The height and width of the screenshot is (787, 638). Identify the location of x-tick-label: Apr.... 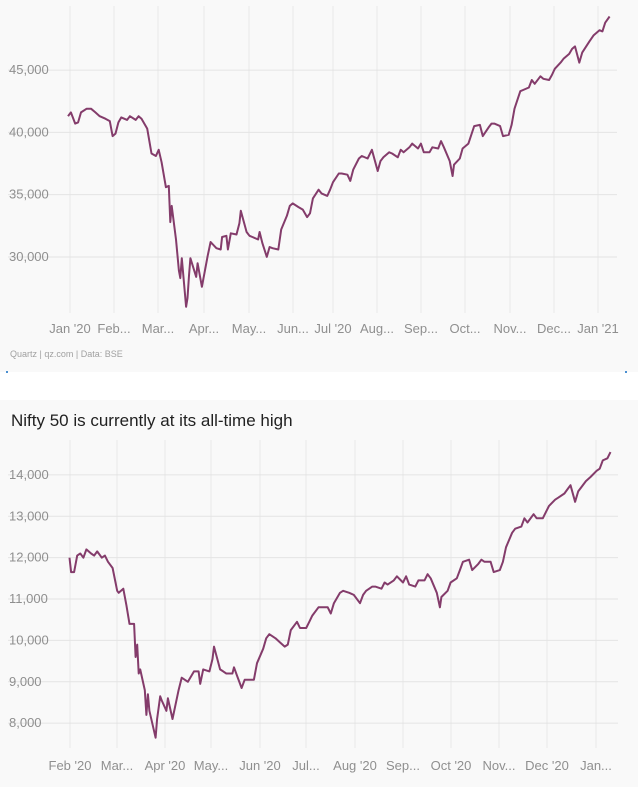
(204, 328).